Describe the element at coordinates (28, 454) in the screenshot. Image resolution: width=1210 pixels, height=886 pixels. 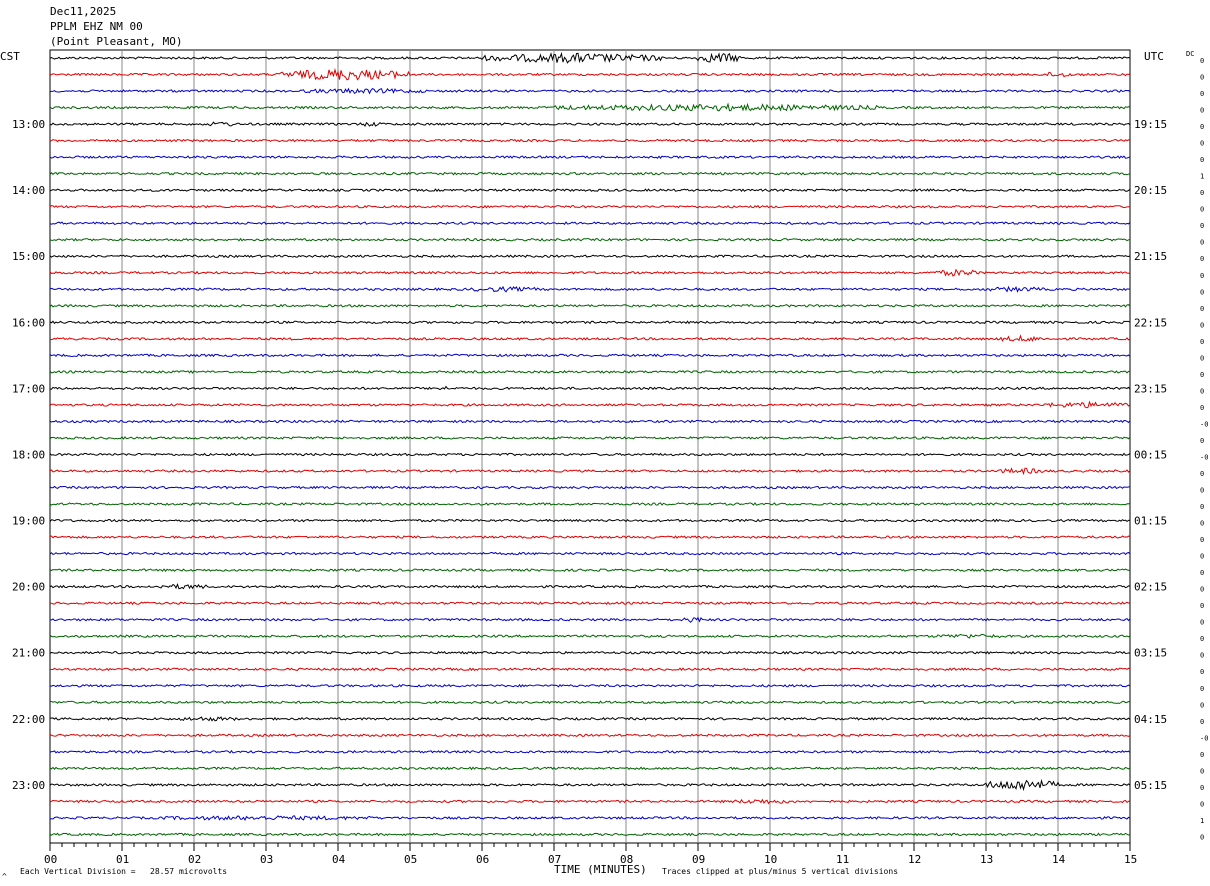
I see `cst-hour-label: 18:00` at that location.